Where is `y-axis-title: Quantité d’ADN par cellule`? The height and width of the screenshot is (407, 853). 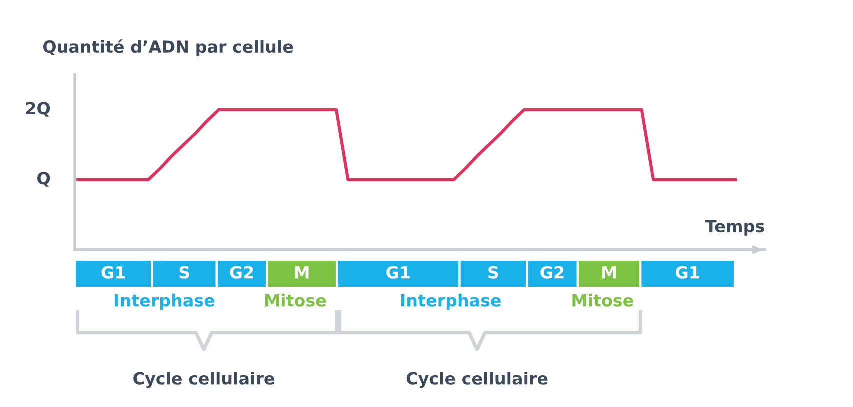 y-axis-title: Quantité d’ADN par cellule is located at coordinates (168, 48).